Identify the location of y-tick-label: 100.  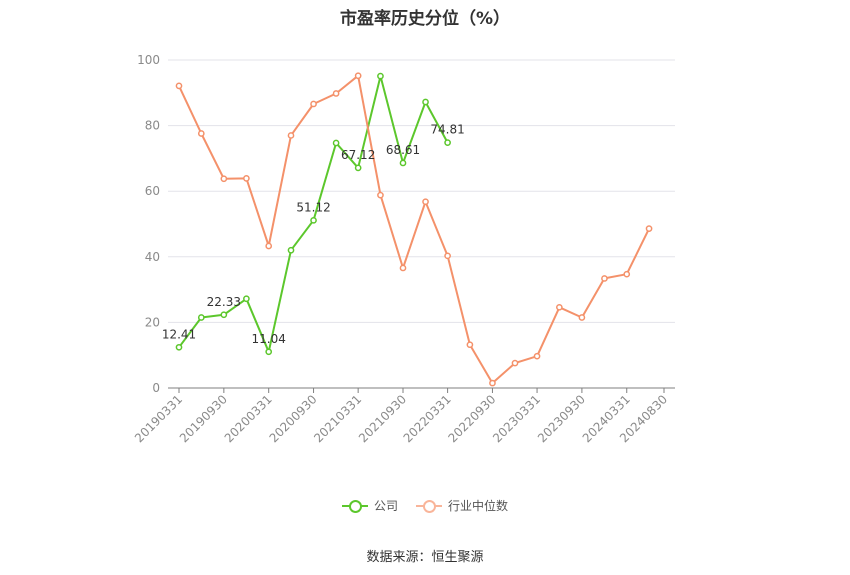
(148, 60).